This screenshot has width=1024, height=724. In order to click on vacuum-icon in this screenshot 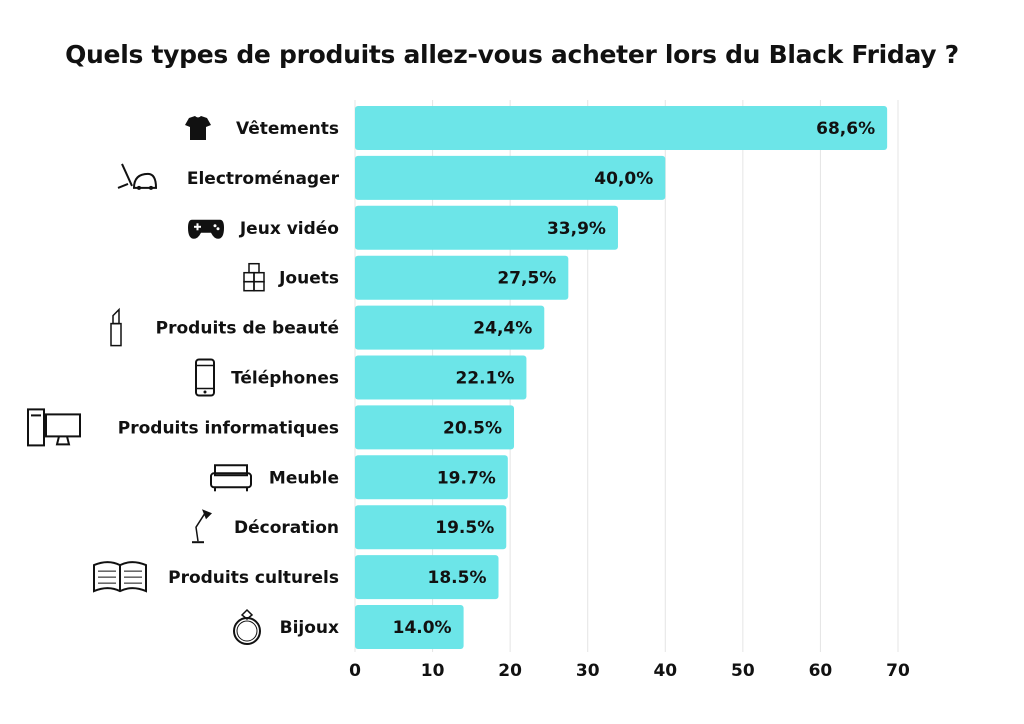, I will do `click(137, 176)`.